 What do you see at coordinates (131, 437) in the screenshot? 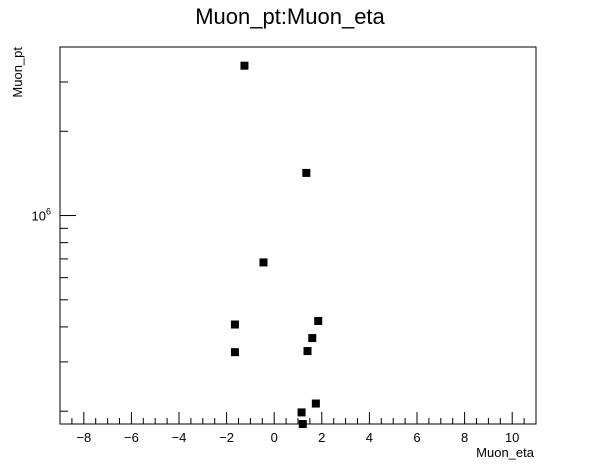
I see `x-tick-label: −6` at bounding box center [131, 437].